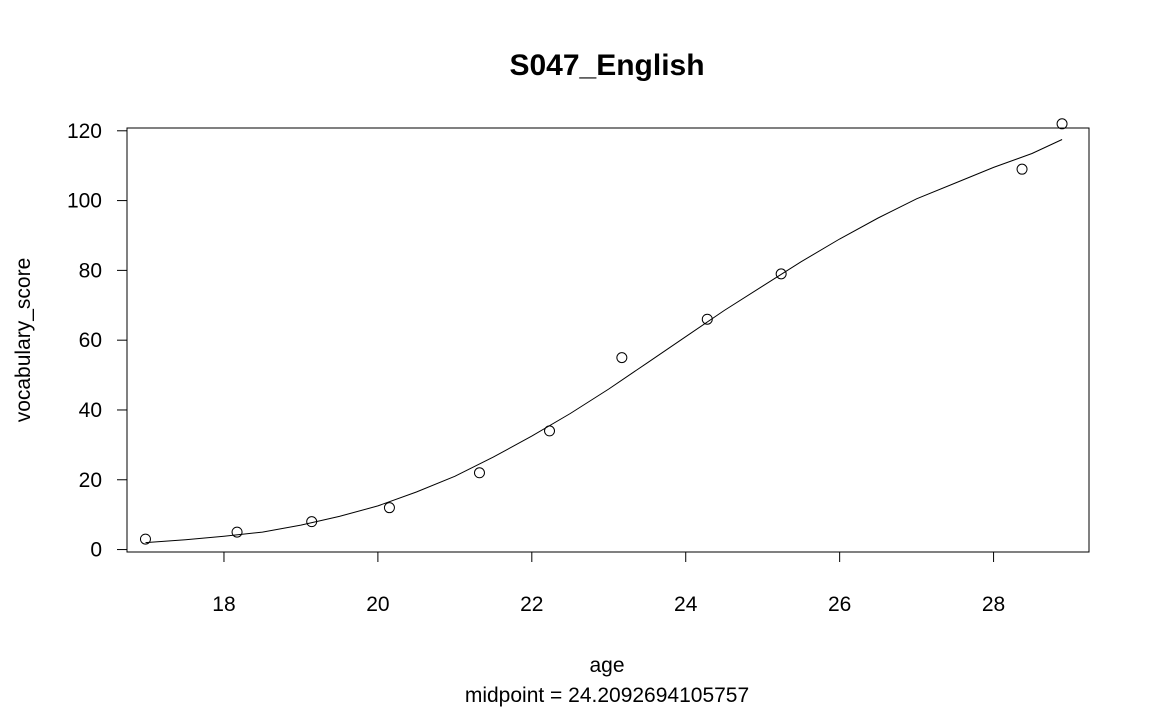 The height and width of the screenshot is (713, 1155). What do you see at coordinates (223, 604) in the screenshot?
I see `x-tick-label: 18` at bounding box center [223, 604].